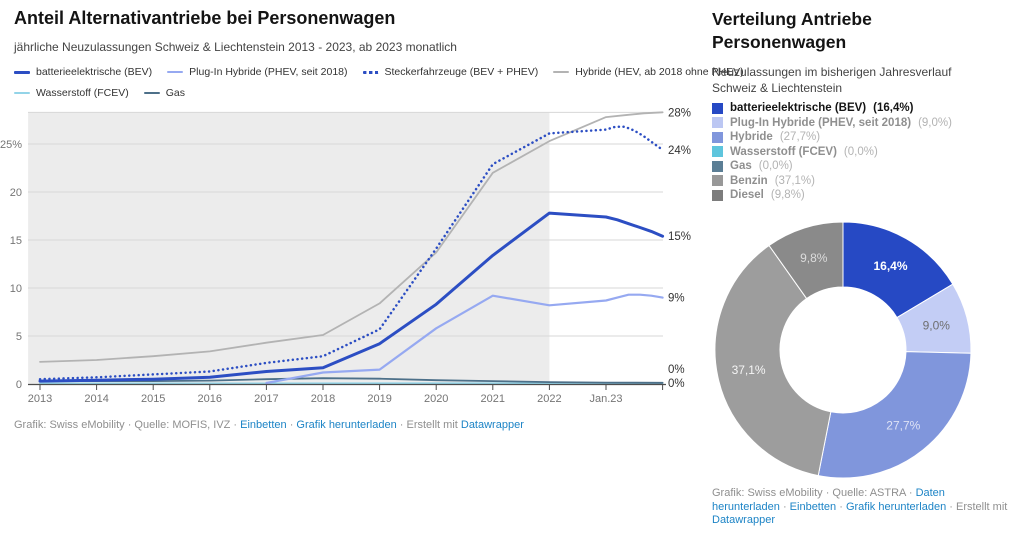  I want to click on y-axis-tick-label: 5, so click(19, 337).